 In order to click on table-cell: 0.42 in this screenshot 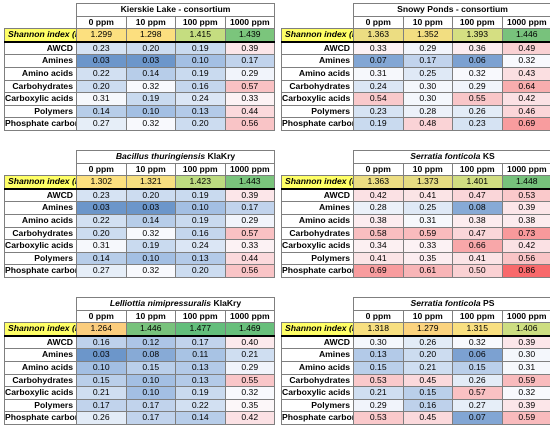, I will do `click(525, 246)`.